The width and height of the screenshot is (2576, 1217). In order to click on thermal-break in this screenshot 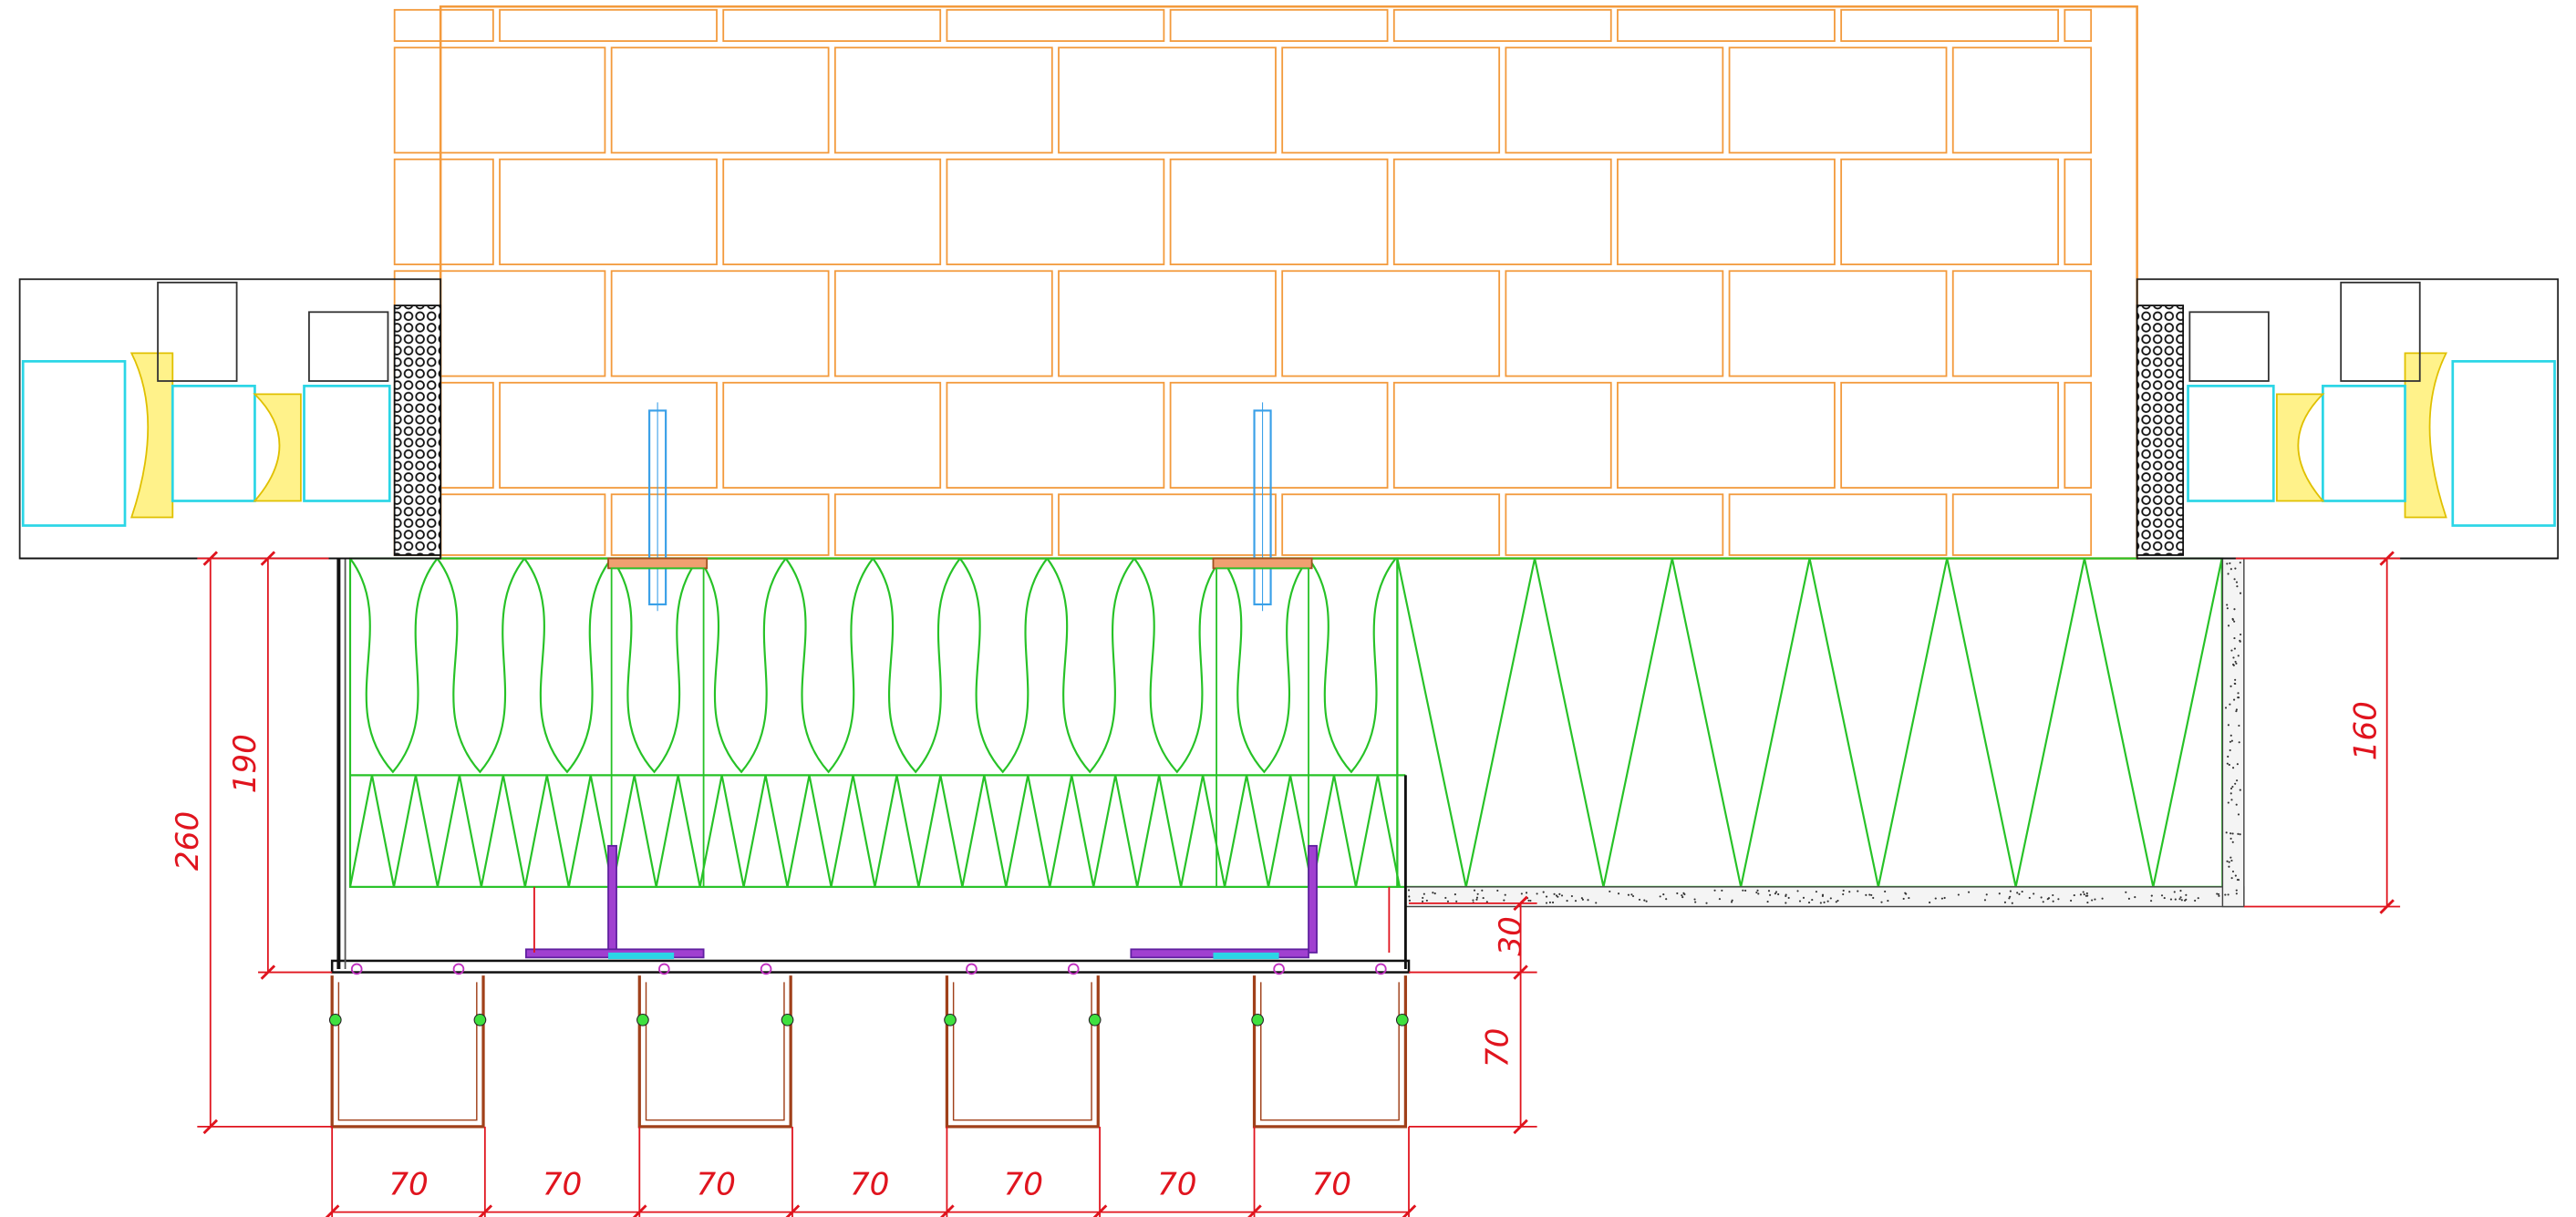, I will do `click(213, 443)`.